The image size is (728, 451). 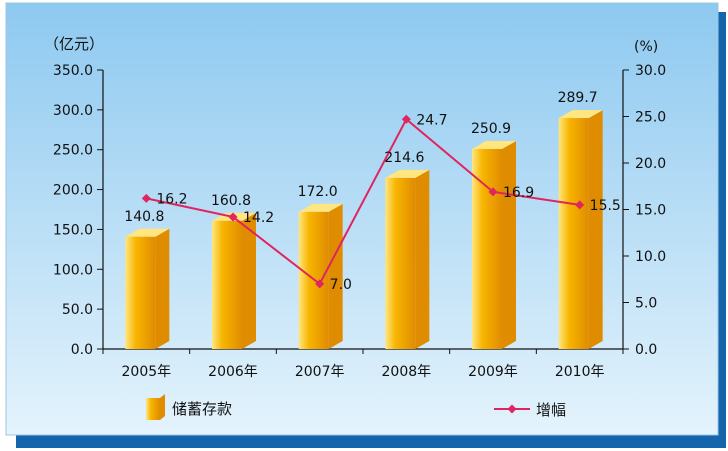 I want to click on growth-value-label: 14.2, so click(x=258, y=218).